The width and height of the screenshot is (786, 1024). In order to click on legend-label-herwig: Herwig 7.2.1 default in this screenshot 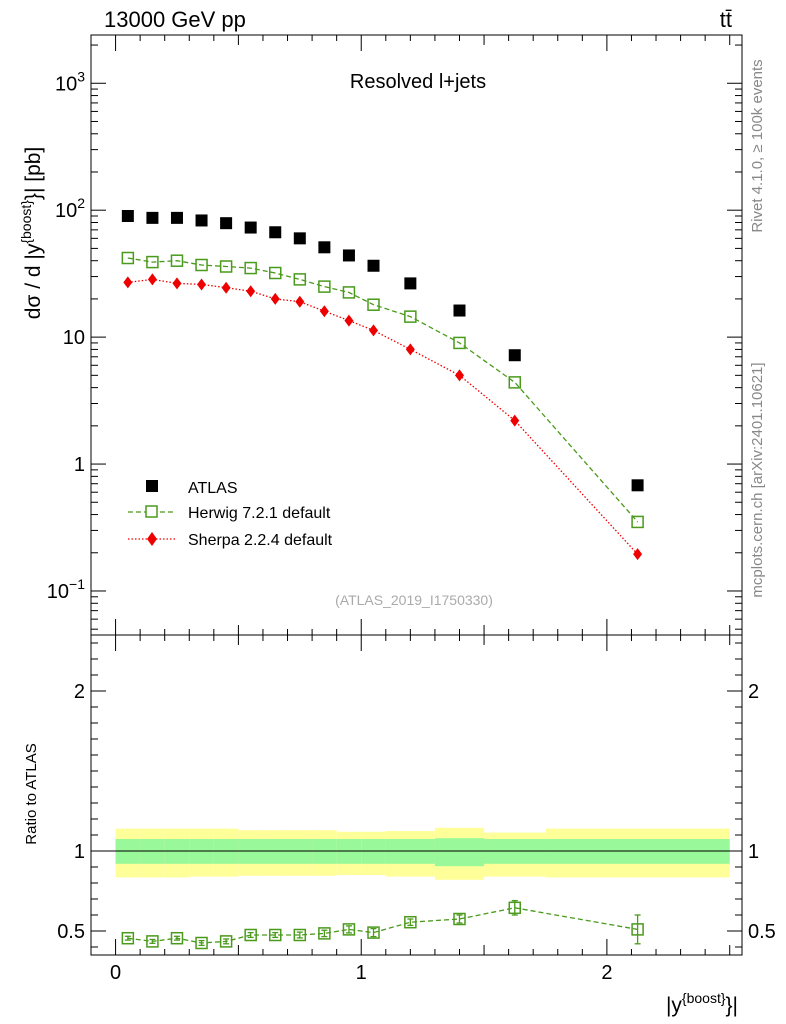, I will do `click(259, 513)`.